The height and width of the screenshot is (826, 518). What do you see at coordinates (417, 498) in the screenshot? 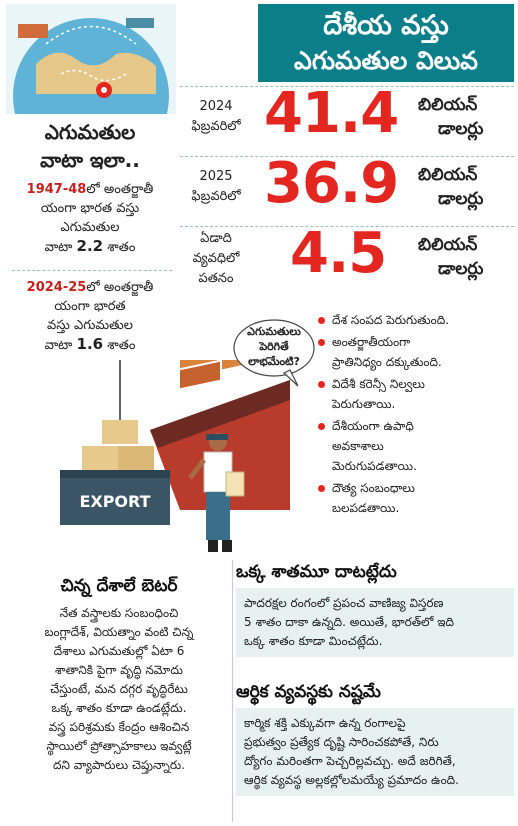
I see `list-item: దౌత్య సంబంధాలు బలపడతాయి.` at bounding box center [417, 498].